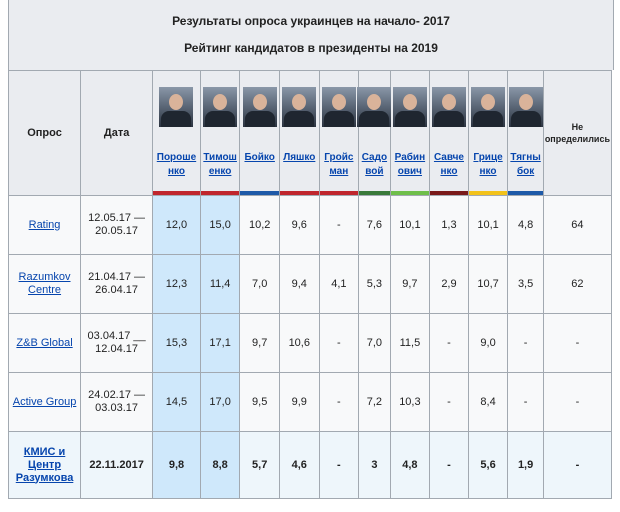  Describe the element at coordinates (44, 343) in the screenshot. I see `poll-source-cell: Z&B Global` at that location.